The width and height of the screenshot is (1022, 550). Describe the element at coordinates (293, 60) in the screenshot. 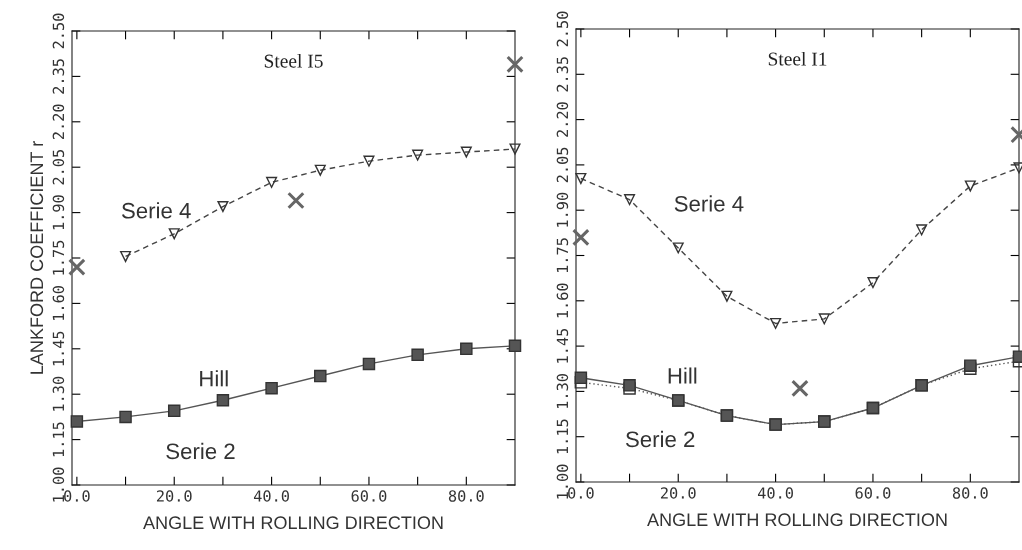

I see `text: Steel I5` at that location.